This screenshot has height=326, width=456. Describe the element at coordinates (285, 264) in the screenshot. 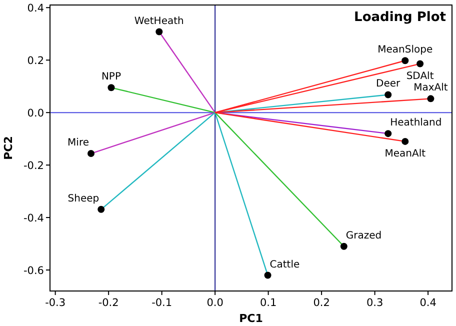

I see `series-label: Cattle` at that location.